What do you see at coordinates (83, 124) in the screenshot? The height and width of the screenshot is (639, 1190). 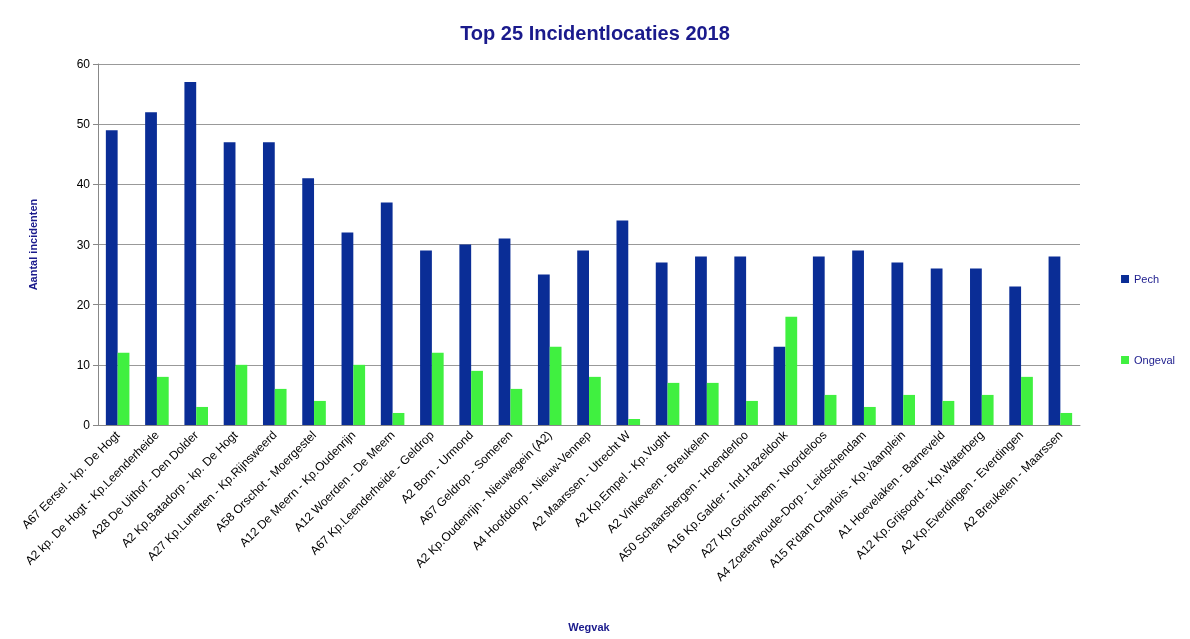 I see `y-tick-label: 50` at bounding box center [83, 124].